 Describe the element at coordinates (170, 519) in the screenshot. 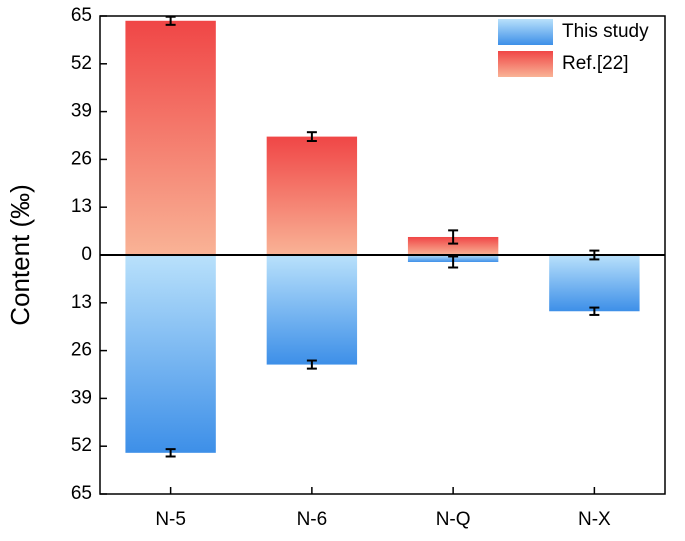

I see `x-tick-label: N-5` at that location.